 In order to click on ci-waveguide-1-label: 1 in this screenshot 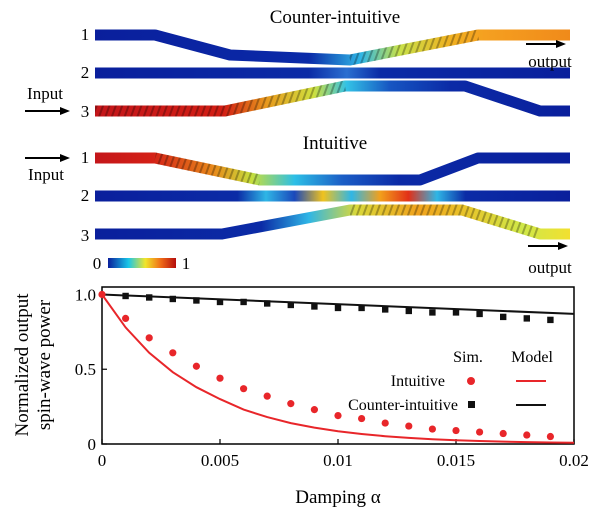, I will do `click(85, 34)`.